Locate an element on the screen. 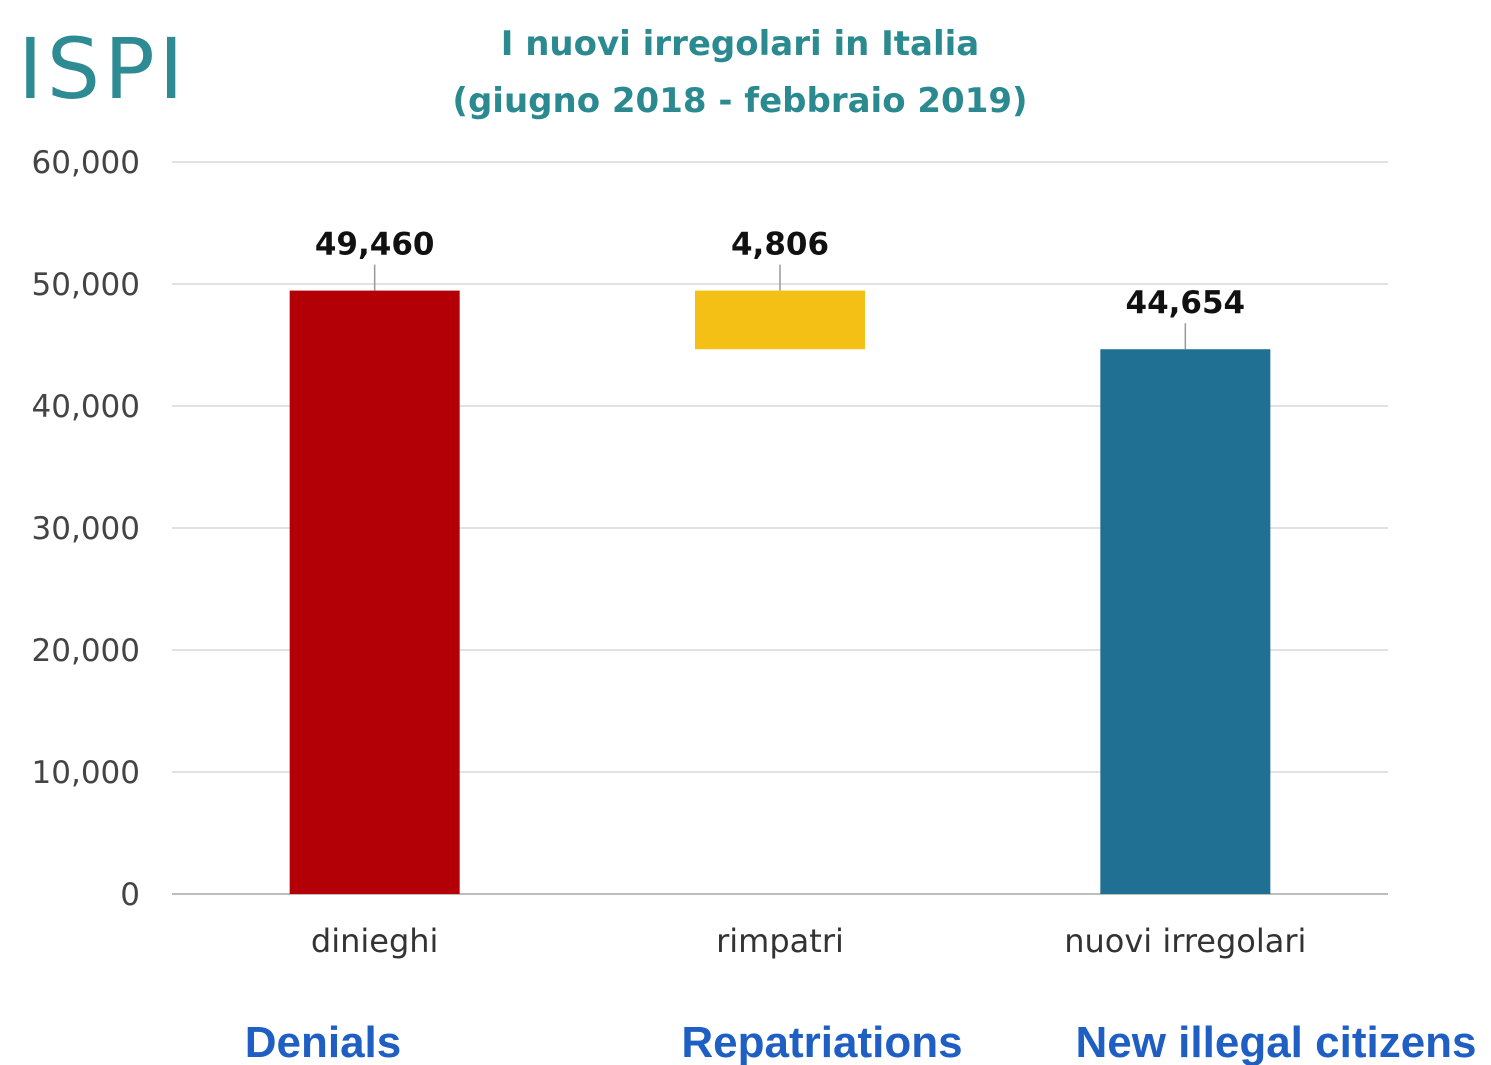  bar-nuovi-irregolari is located at coordinates (1185, 621).